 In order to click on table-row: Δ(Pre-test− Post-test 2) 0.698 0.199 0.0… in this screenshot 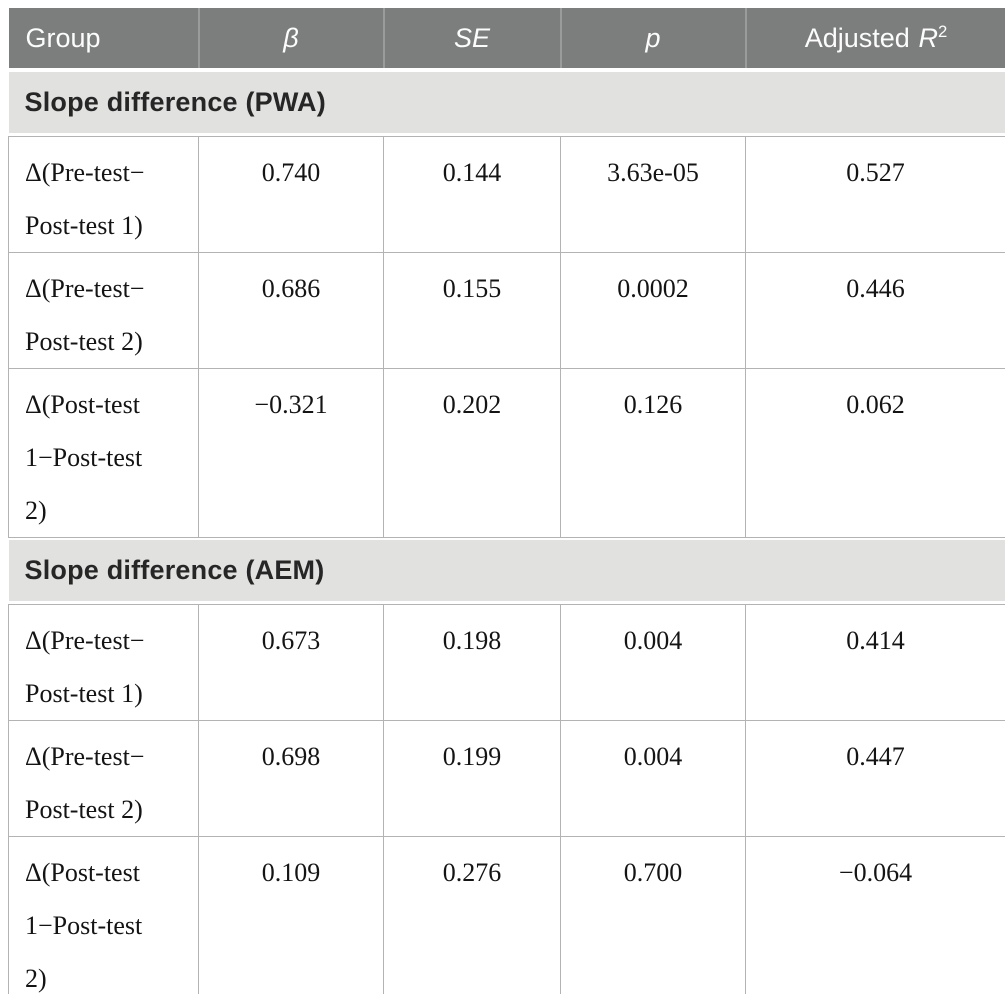, I will do `click(506, 778)`.